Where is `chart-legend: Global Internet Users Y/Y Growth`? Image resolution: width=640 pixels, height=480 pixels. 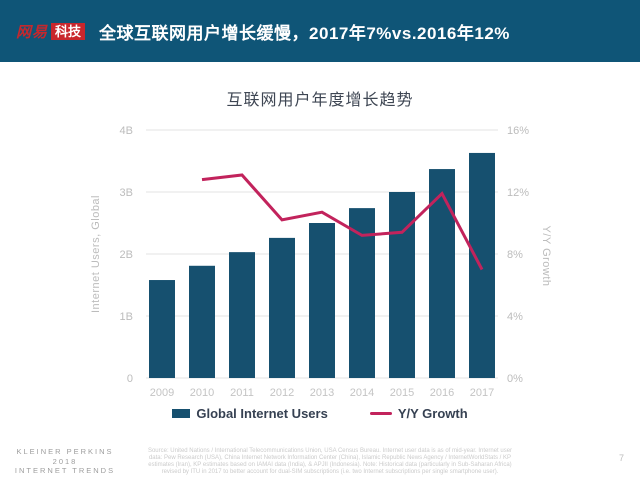 chart-legend: Global Internet Users Y/Y Growth is located at coordinates (320, 413).